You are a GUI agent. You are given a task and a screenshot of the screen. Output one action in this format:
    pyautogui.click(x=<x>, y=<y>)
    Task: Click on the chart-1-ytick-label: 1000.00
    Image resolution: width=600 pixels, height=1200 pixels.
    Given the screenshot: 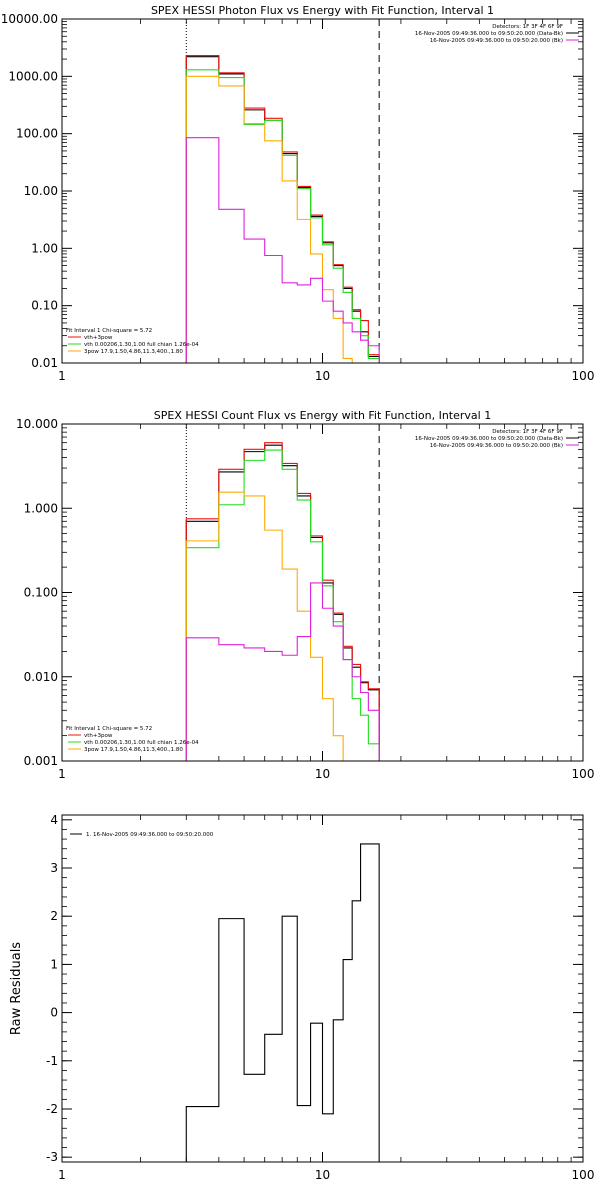 What is the action you would take?
    pyautogui.click(x=33, y=76)
    